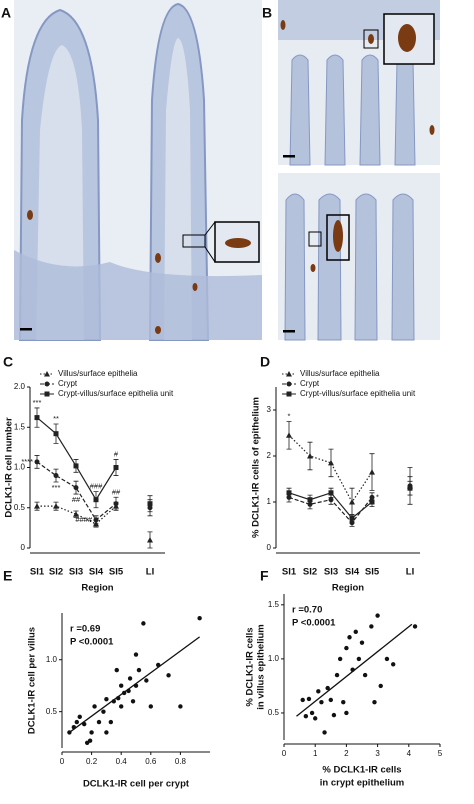  Describe the element at coordinates (346, 753) in the screenshot. I see `x-tick-label: 2` at that location.